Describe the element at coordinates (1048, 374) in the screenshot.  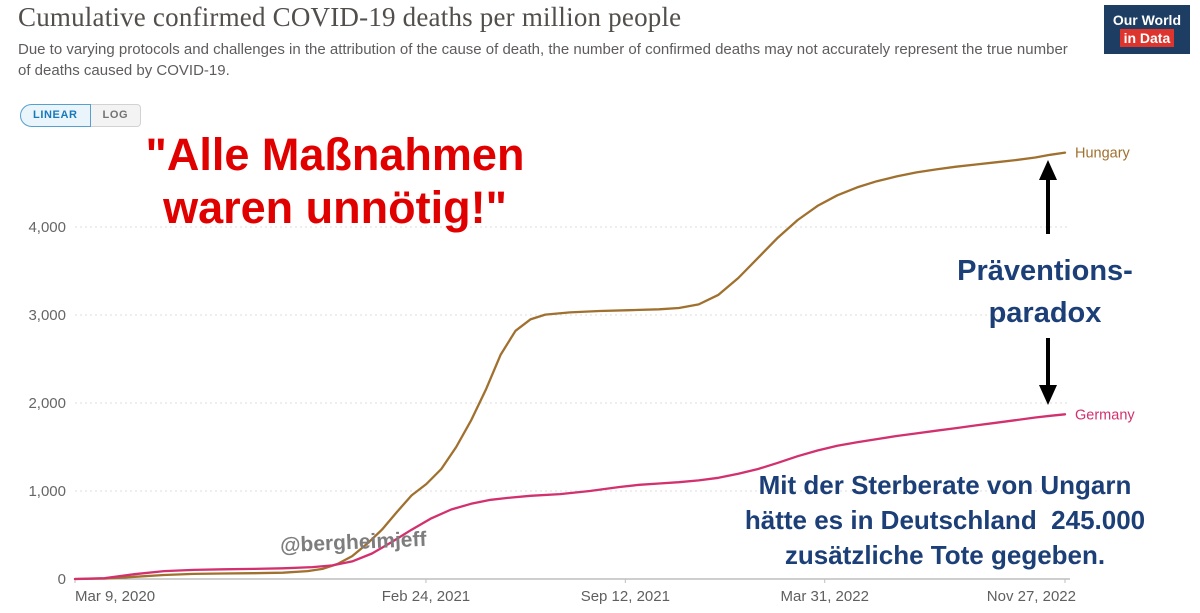
I see `arrow-down-icon` at that location.